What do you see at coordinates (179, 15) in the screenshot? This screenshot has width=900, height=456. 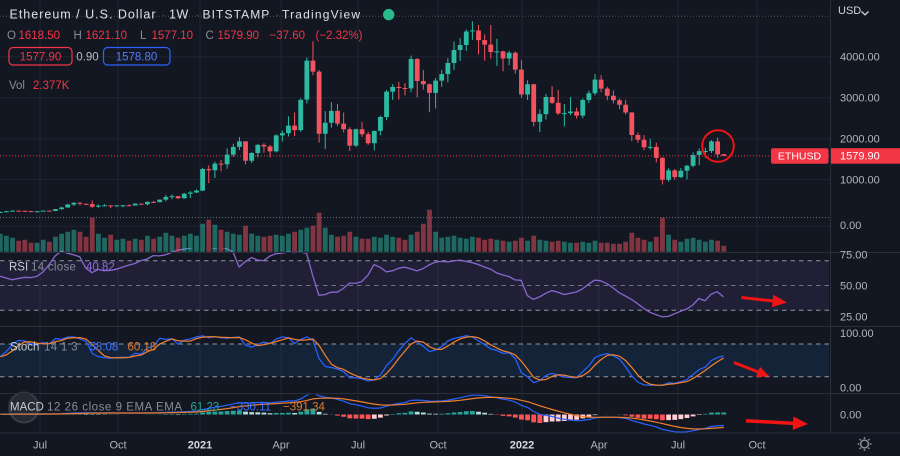 I see `svg-text: 1W` at bounding box center [179, 15].